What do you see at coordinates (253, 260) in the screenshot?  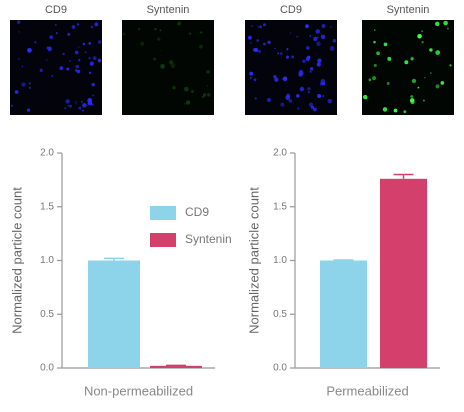 I see `y-axis-label: Normalized particle count` at bounding box center [253, 260].